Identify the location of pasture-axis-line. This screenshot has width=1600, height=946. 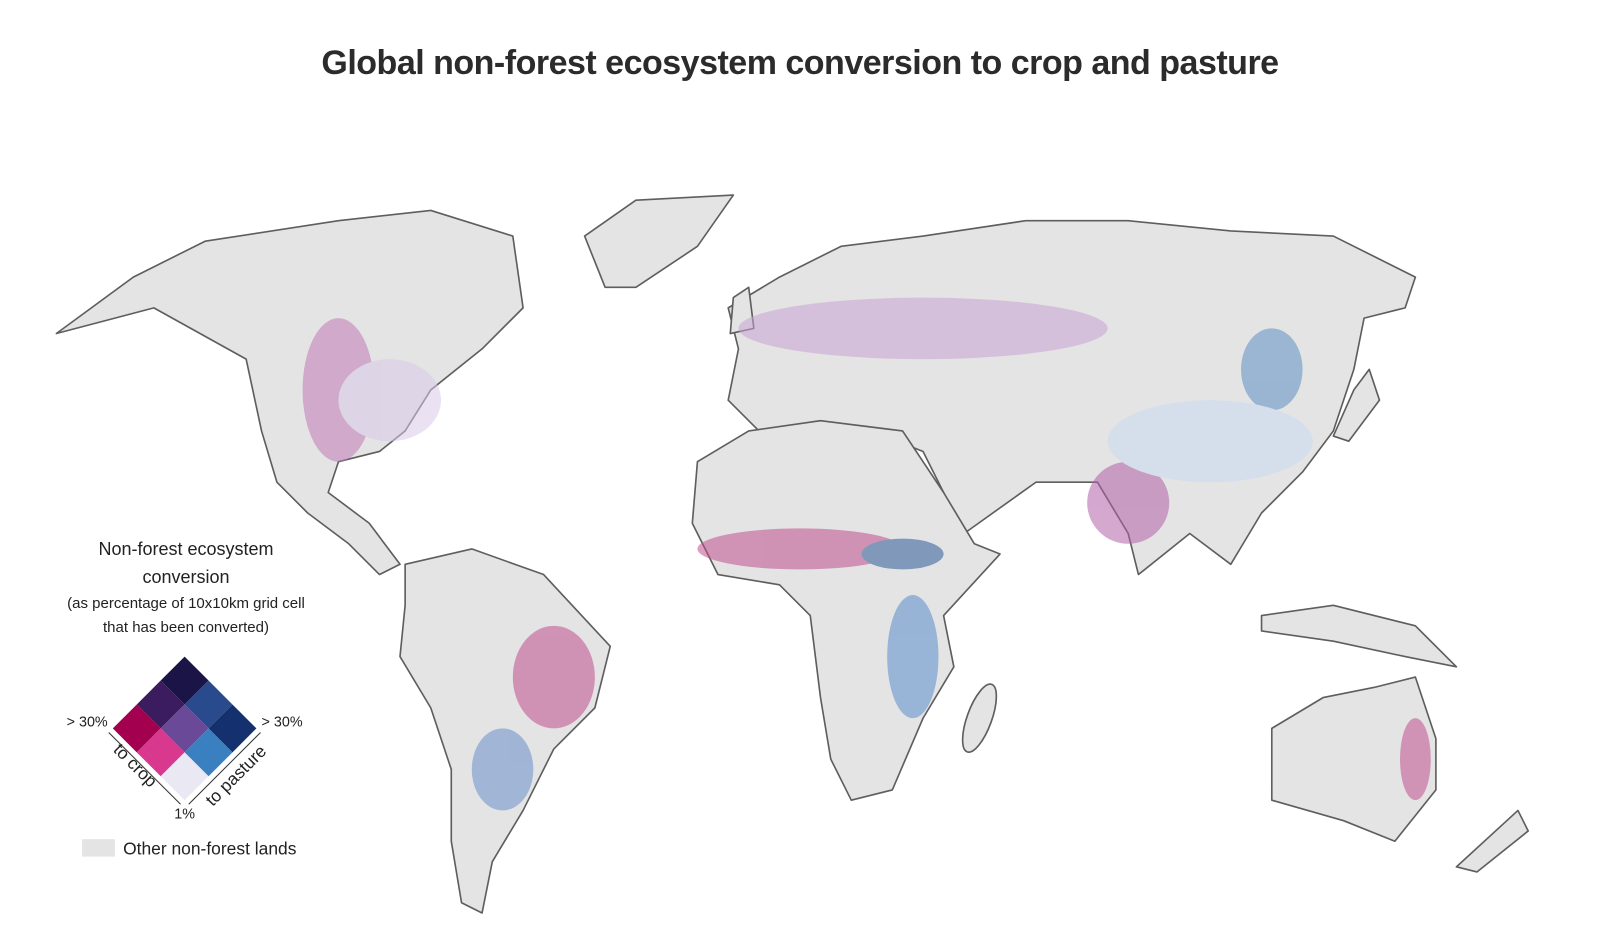
(224, 768).